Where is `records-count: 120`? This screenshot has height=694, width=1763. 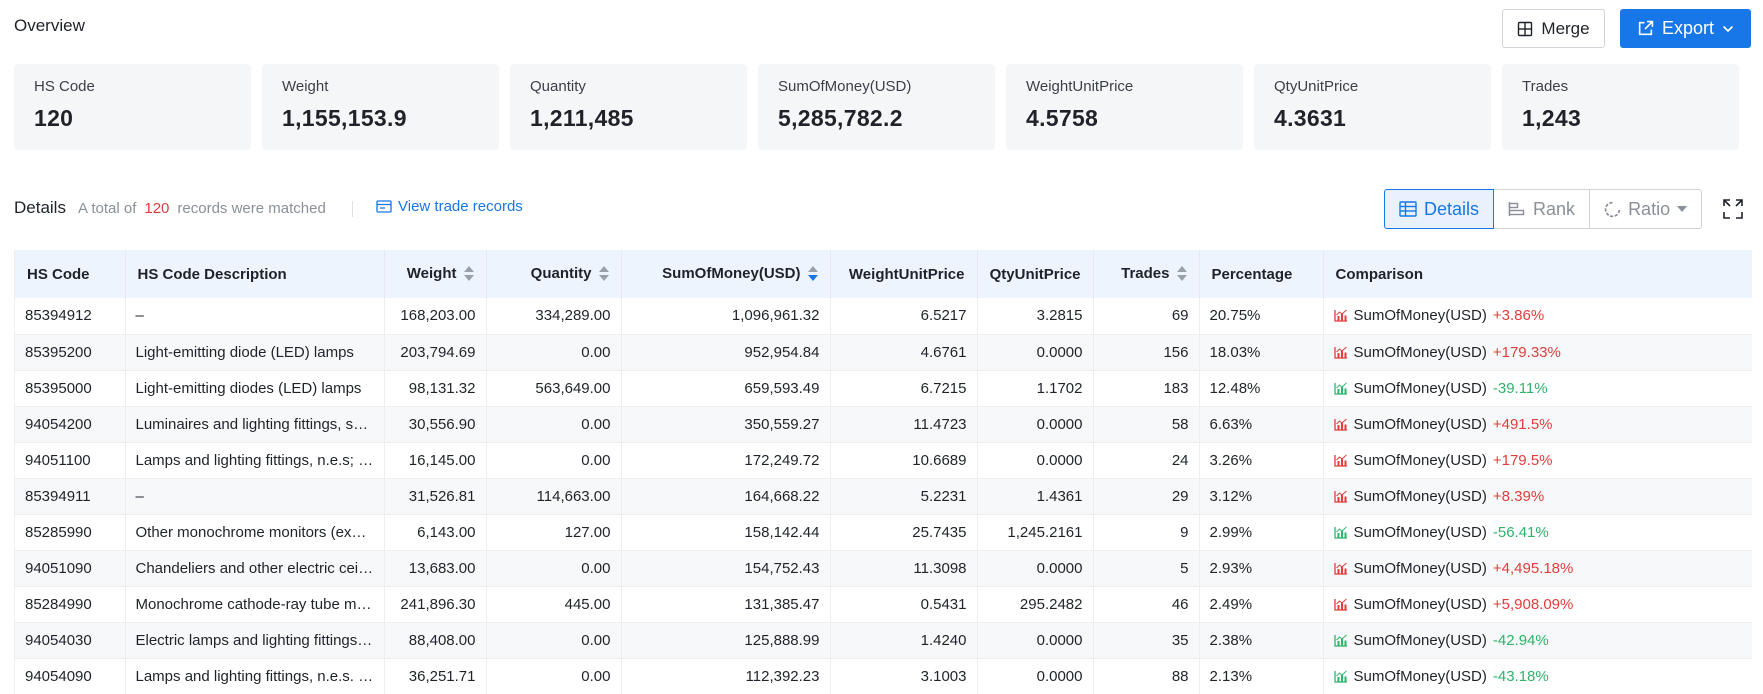 records-count: 120 is located at coordinates (157, 208).